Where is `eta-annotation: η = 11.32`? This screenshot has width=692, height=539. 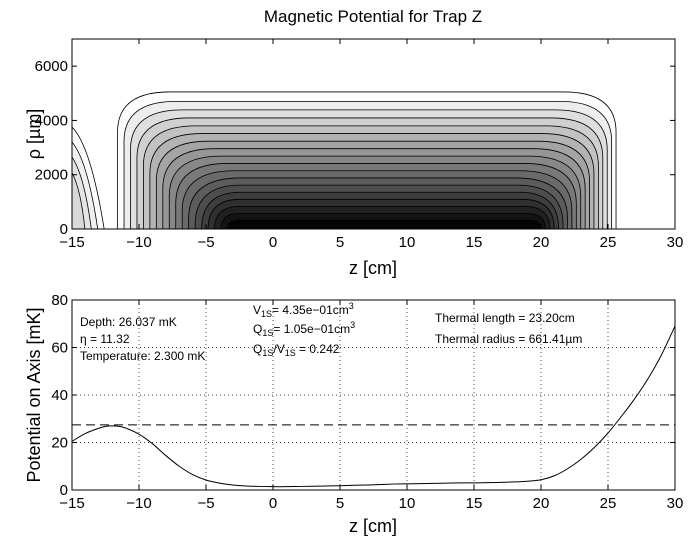
eta-annotation: η = 11.32 is located at coordinates (105, 339).